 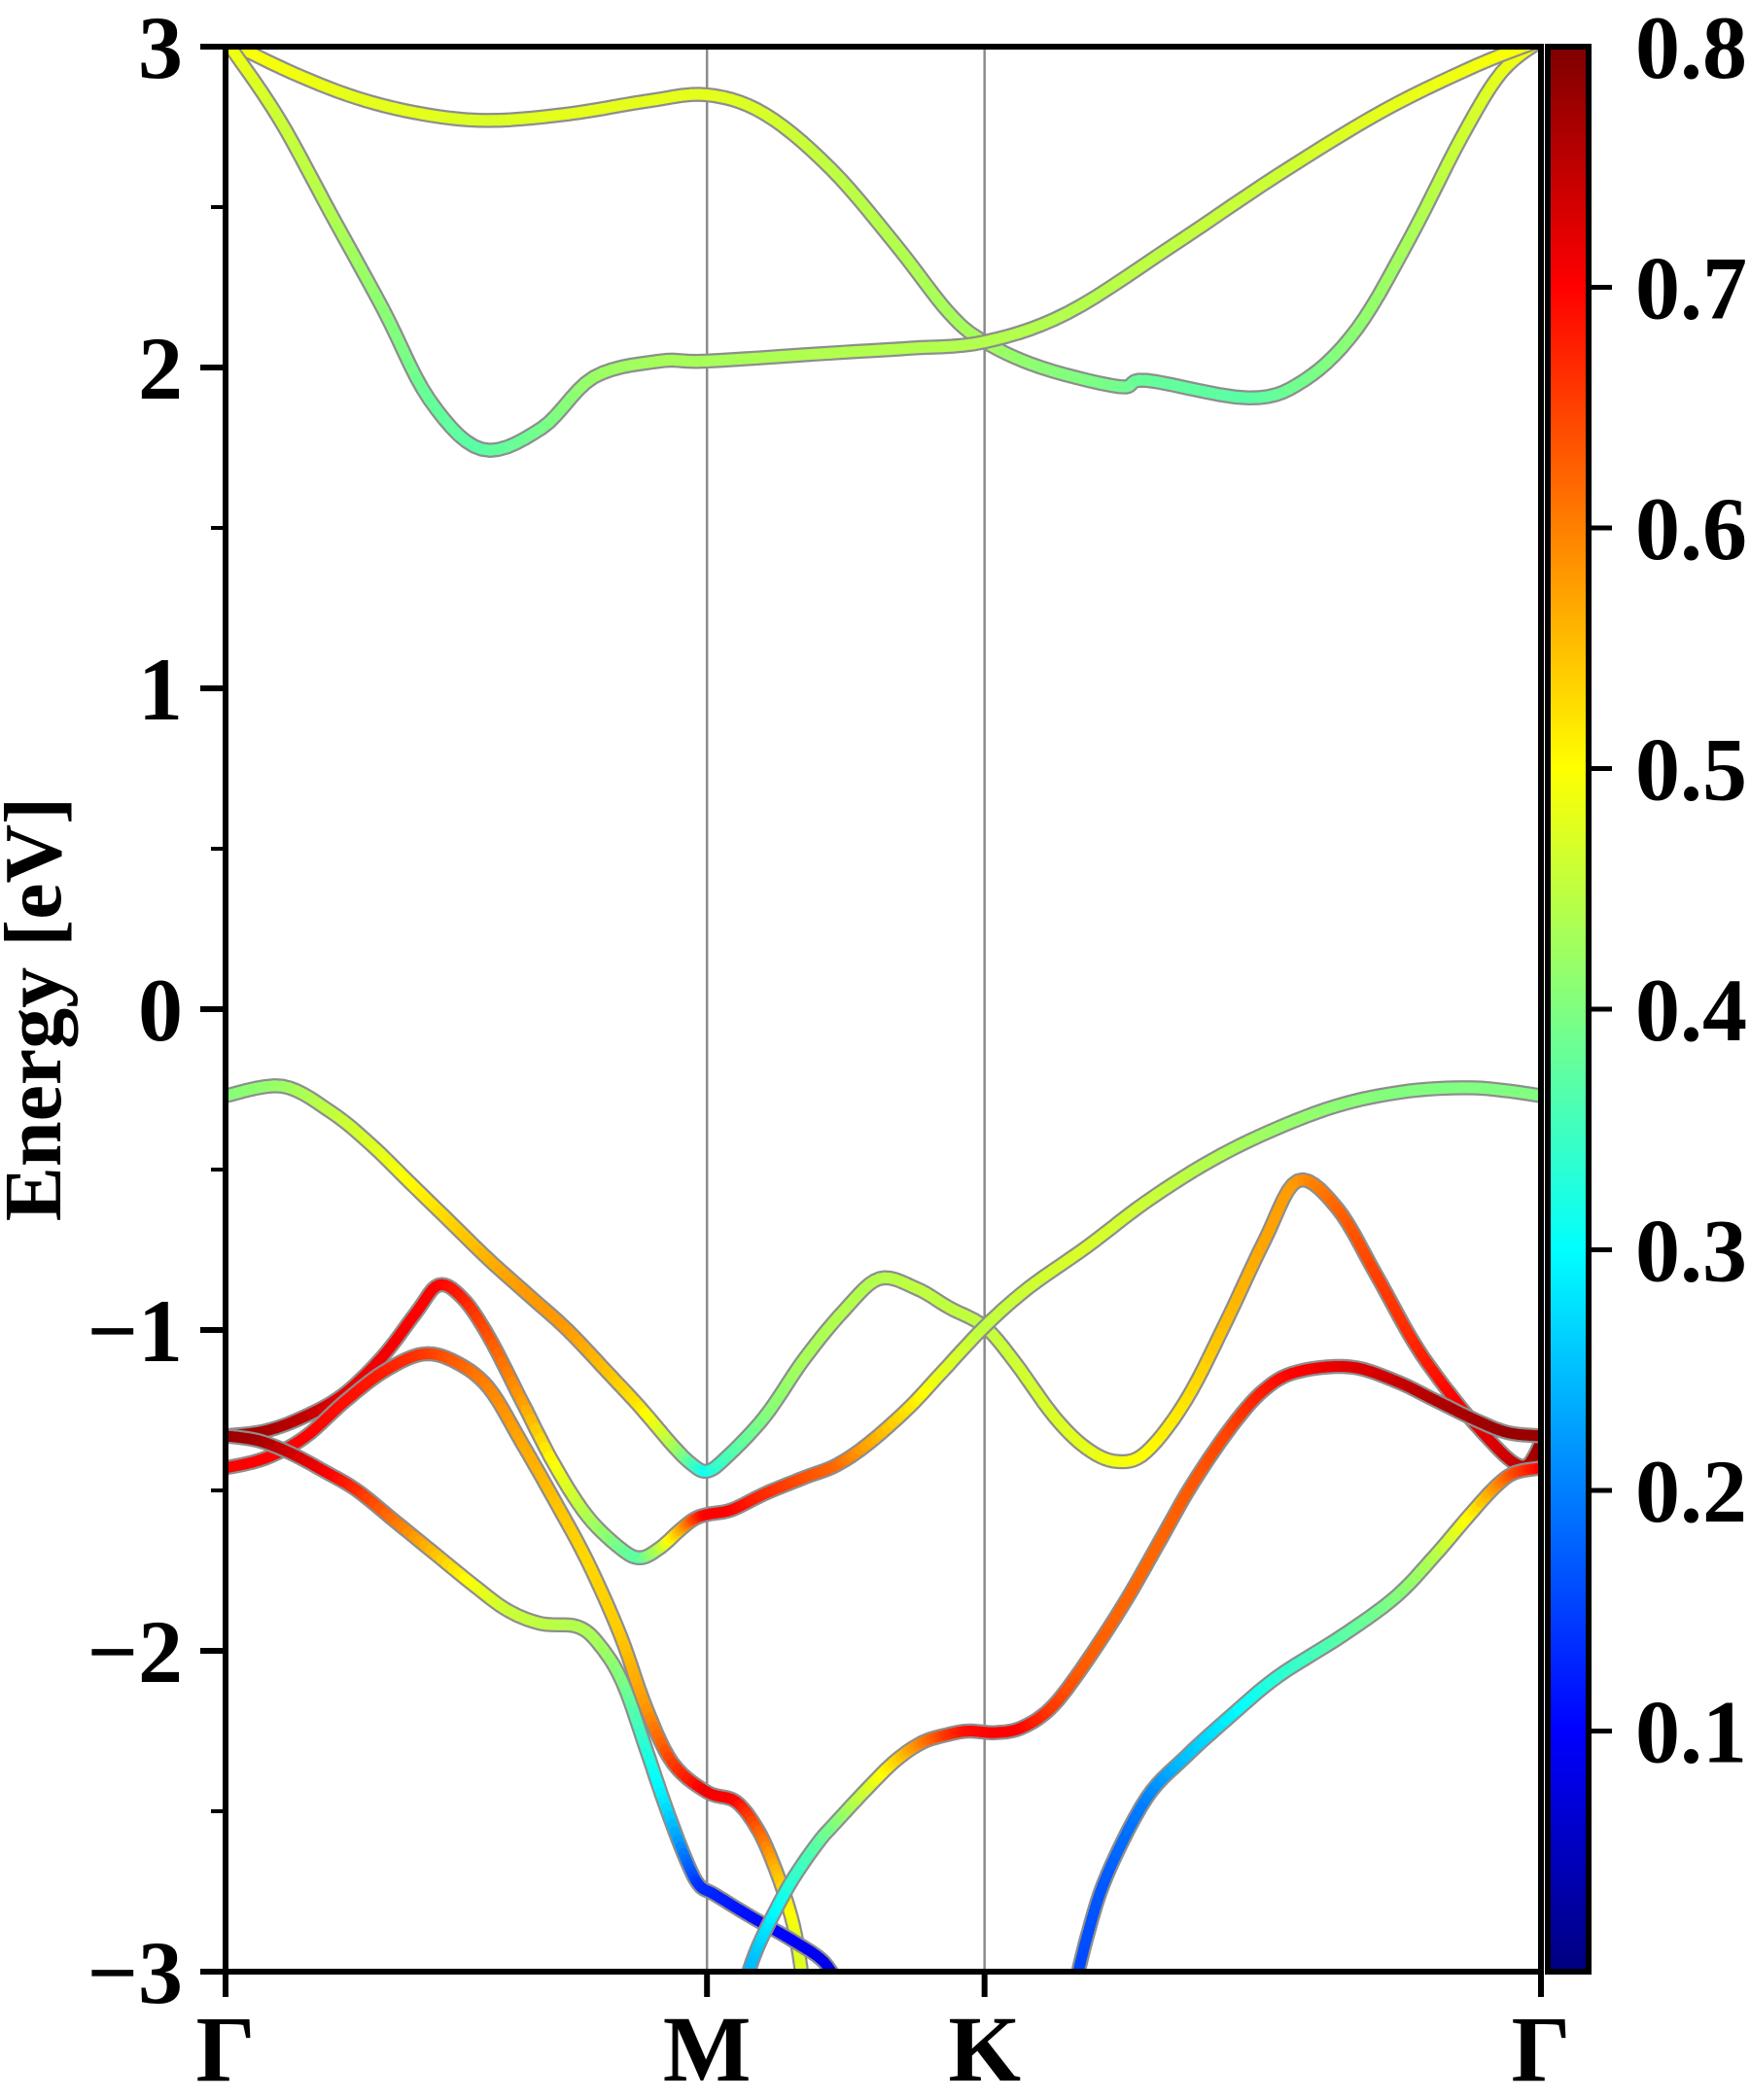 I want to click on colorbar: 0.8 0.7 0.6 0.5 0.4 0.3 0.2 0.1, so click(x=1646, y=987).